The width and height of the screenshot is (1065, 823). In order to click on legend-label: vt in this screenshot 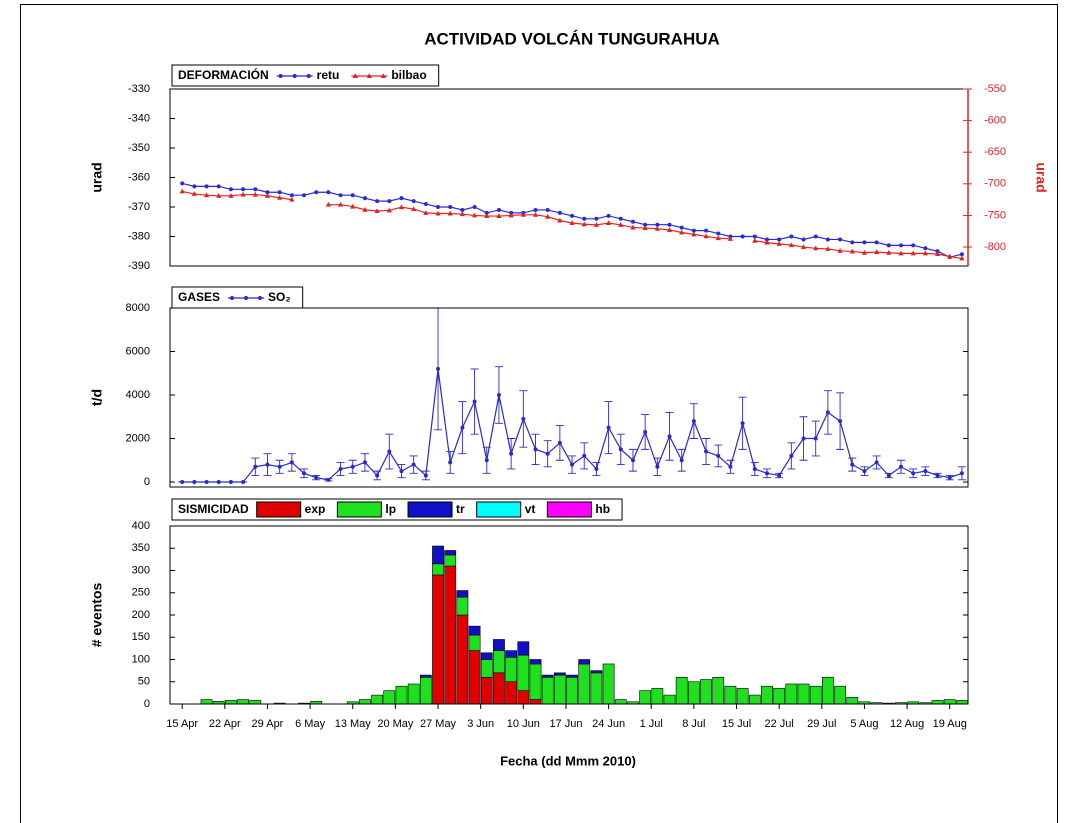, I will do `click(530, 509)`.